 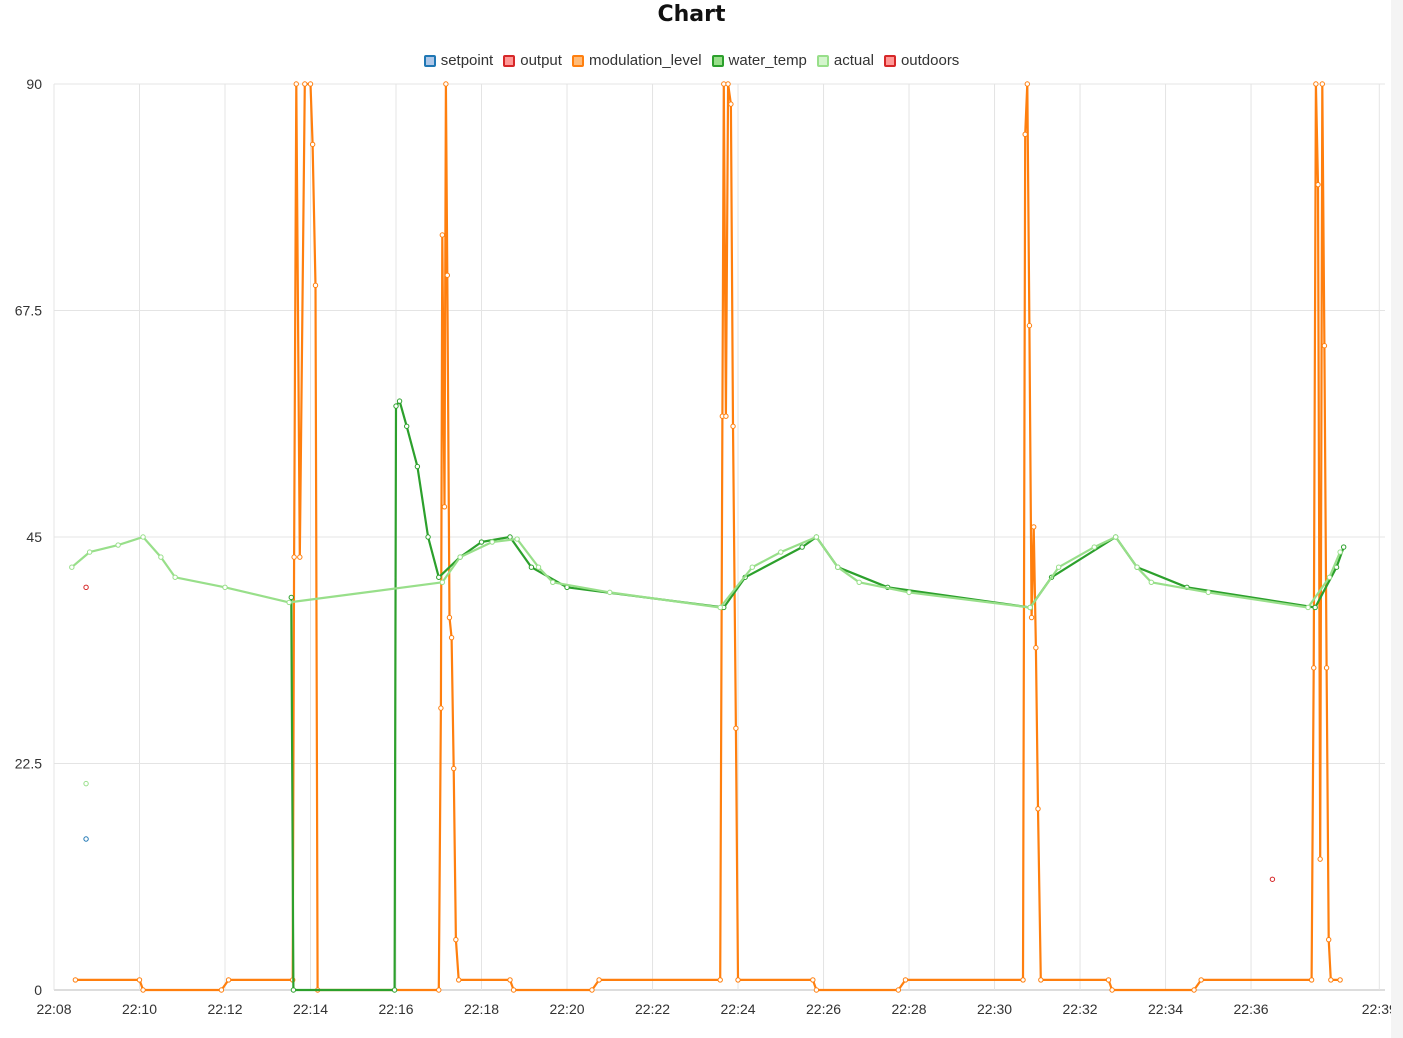 What do you see at coordinates (34, 537) in the screenshot?
I see `y-tick-label: 45` at bounding box center [34, 537].